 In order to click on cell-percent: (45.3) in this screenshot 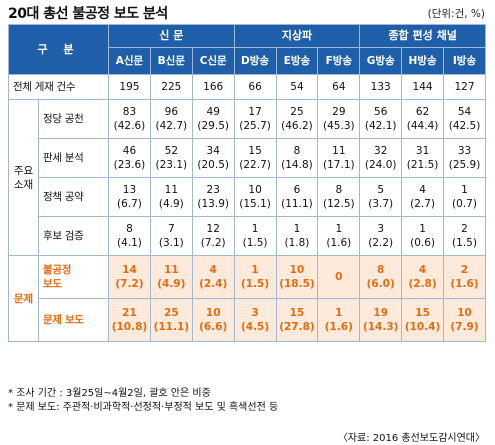, I will do `click(339, 126)`.